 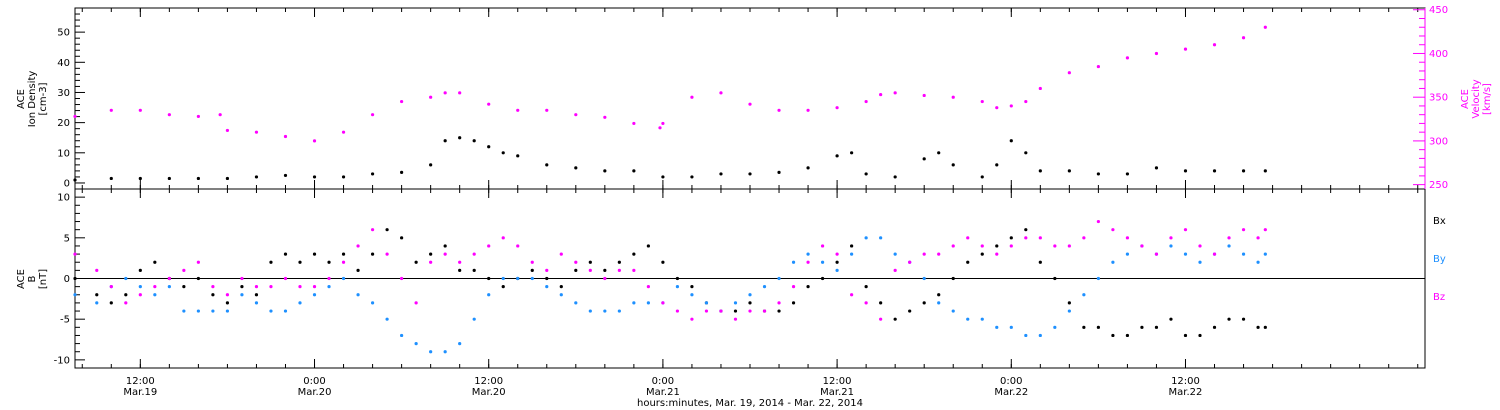 I want to click on velocity-label-line1: ACE, so click(x=1465, y=99).